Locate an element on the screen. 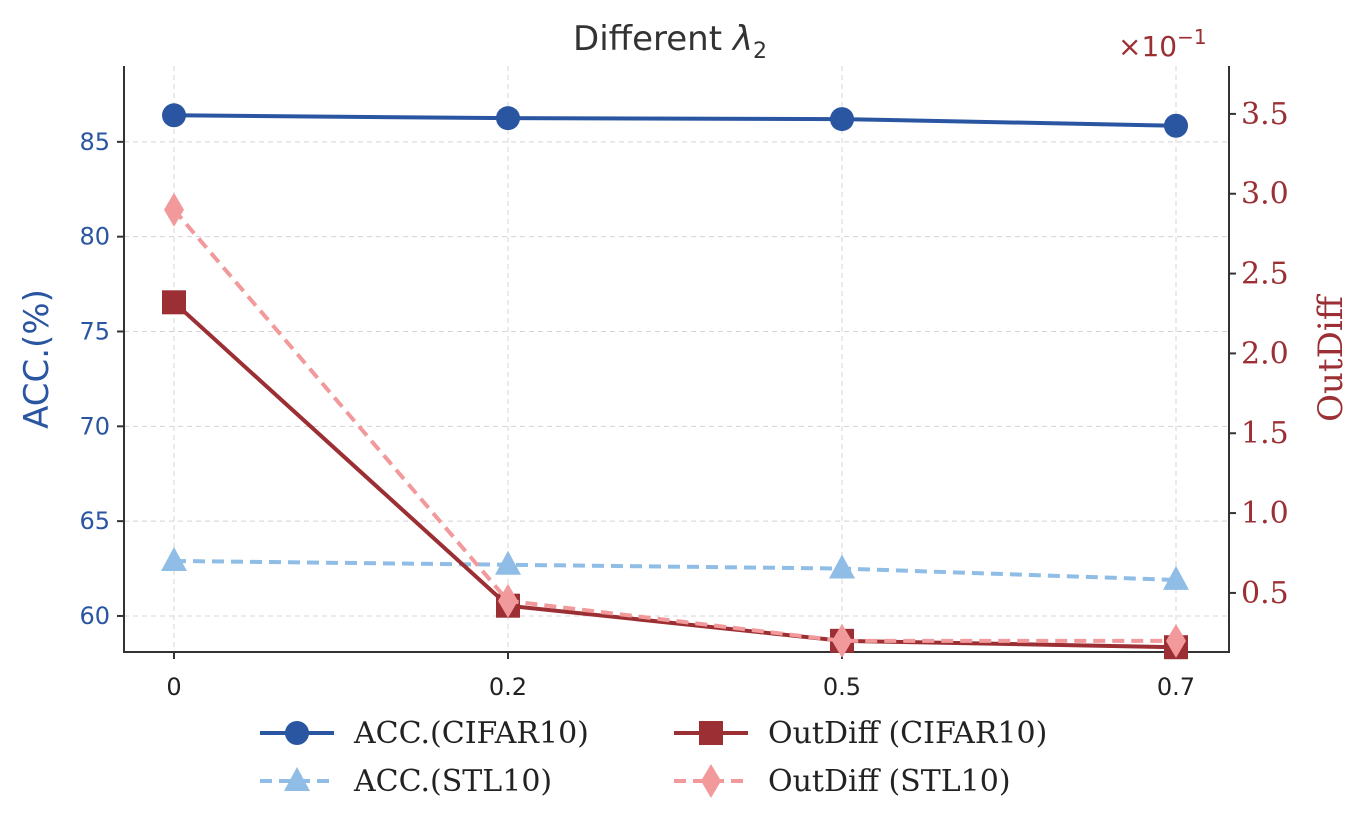 Image resolution: width=1370 pixels, height=833 pixels. left-tick-label: 75 is located at coordinates (94, 332).